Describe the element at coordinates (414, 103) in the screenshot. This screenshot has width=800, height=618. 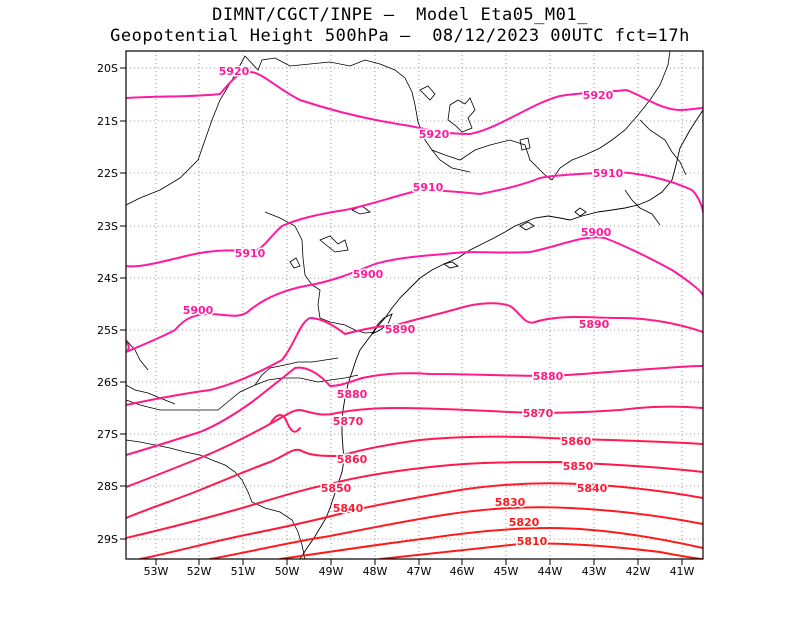
I see `contour-5920-west` at that location.